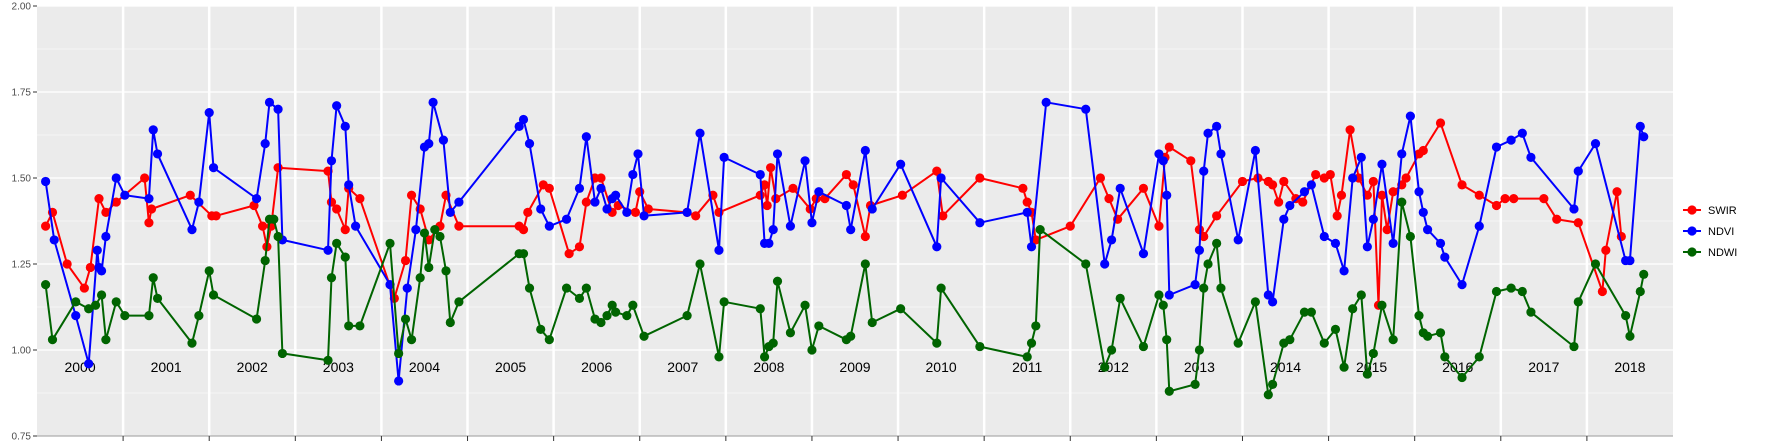  I want to click on legend-marker, so click(1692, 231).